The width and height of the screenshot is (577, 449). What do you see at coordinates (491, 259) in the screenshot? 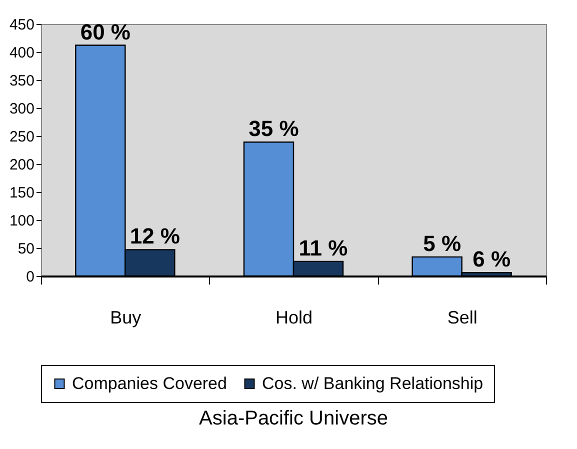
I see `annotation: 6 %` at bounding box center [491, 259].